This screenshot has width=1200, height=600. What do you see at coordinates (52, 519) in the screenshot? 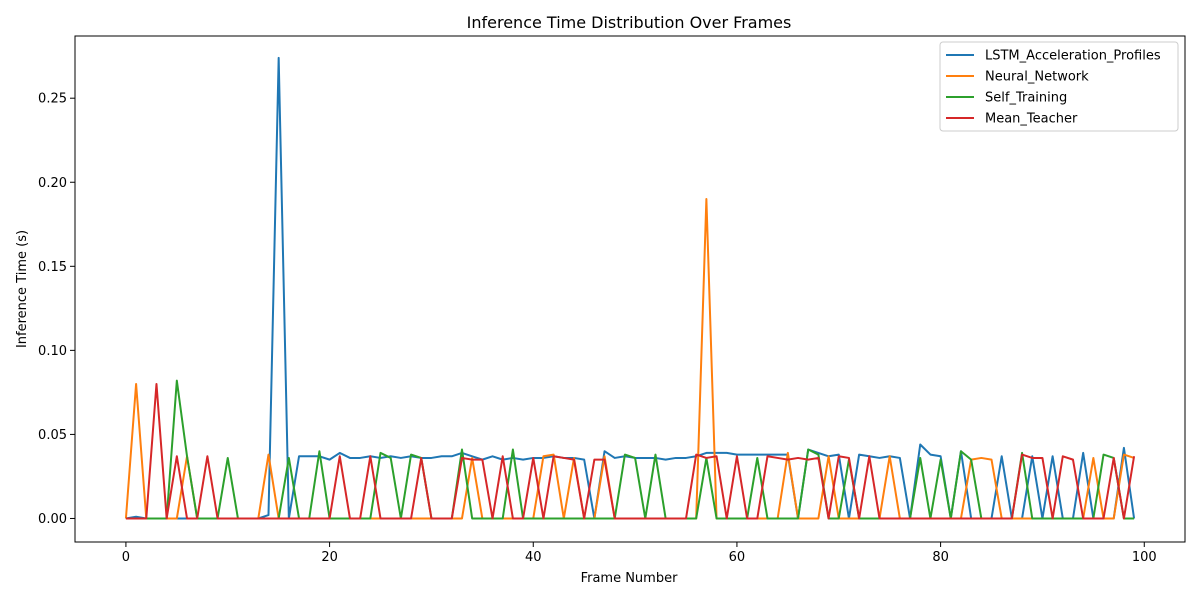
I see `y-tick-label: 0.00` at bounding box center [52, 519].